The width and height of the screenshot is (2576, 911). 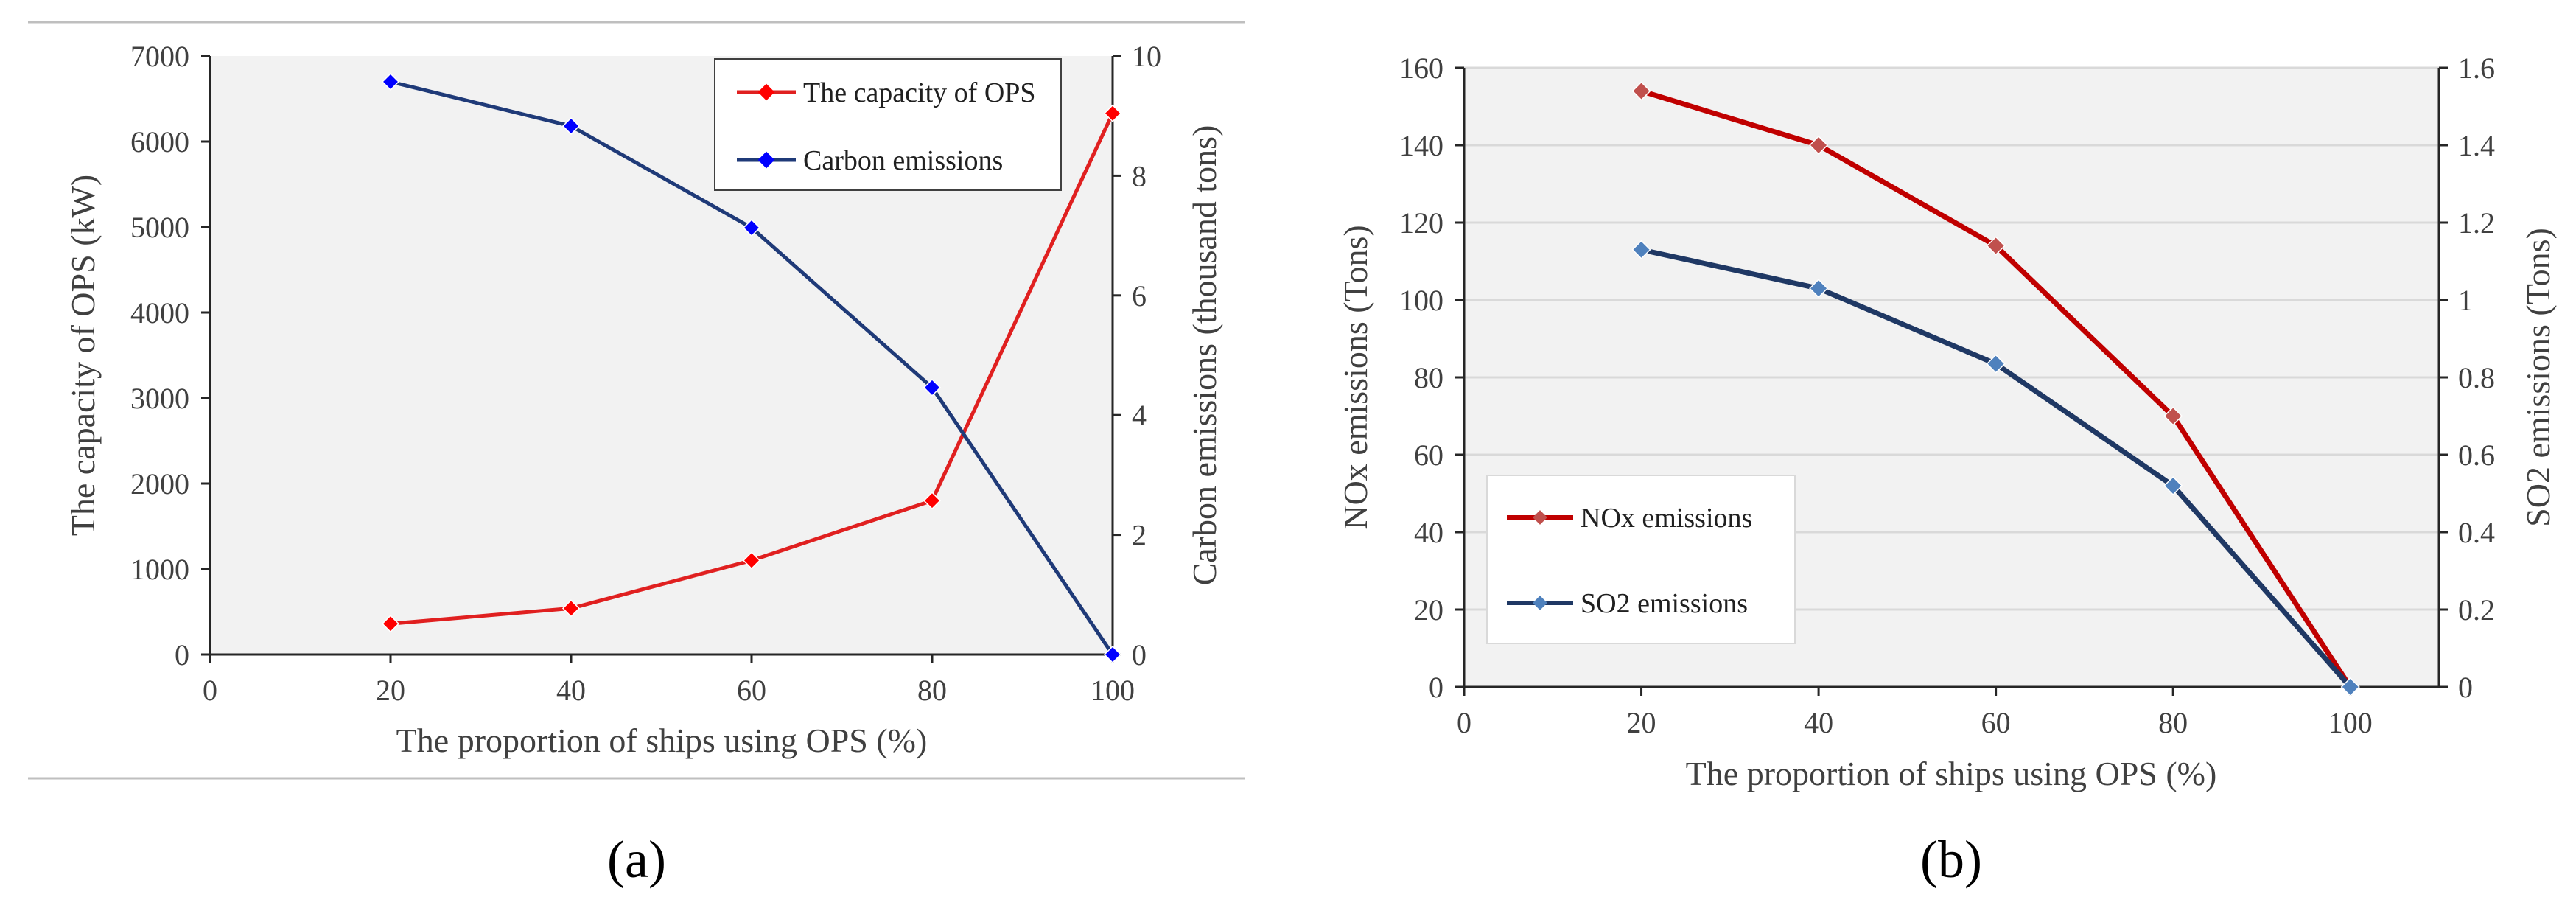 What do you see at coordinates (636, 860) in the screenshot?
I see `panel-label-a: (a)` at bounding box center [636, 860].